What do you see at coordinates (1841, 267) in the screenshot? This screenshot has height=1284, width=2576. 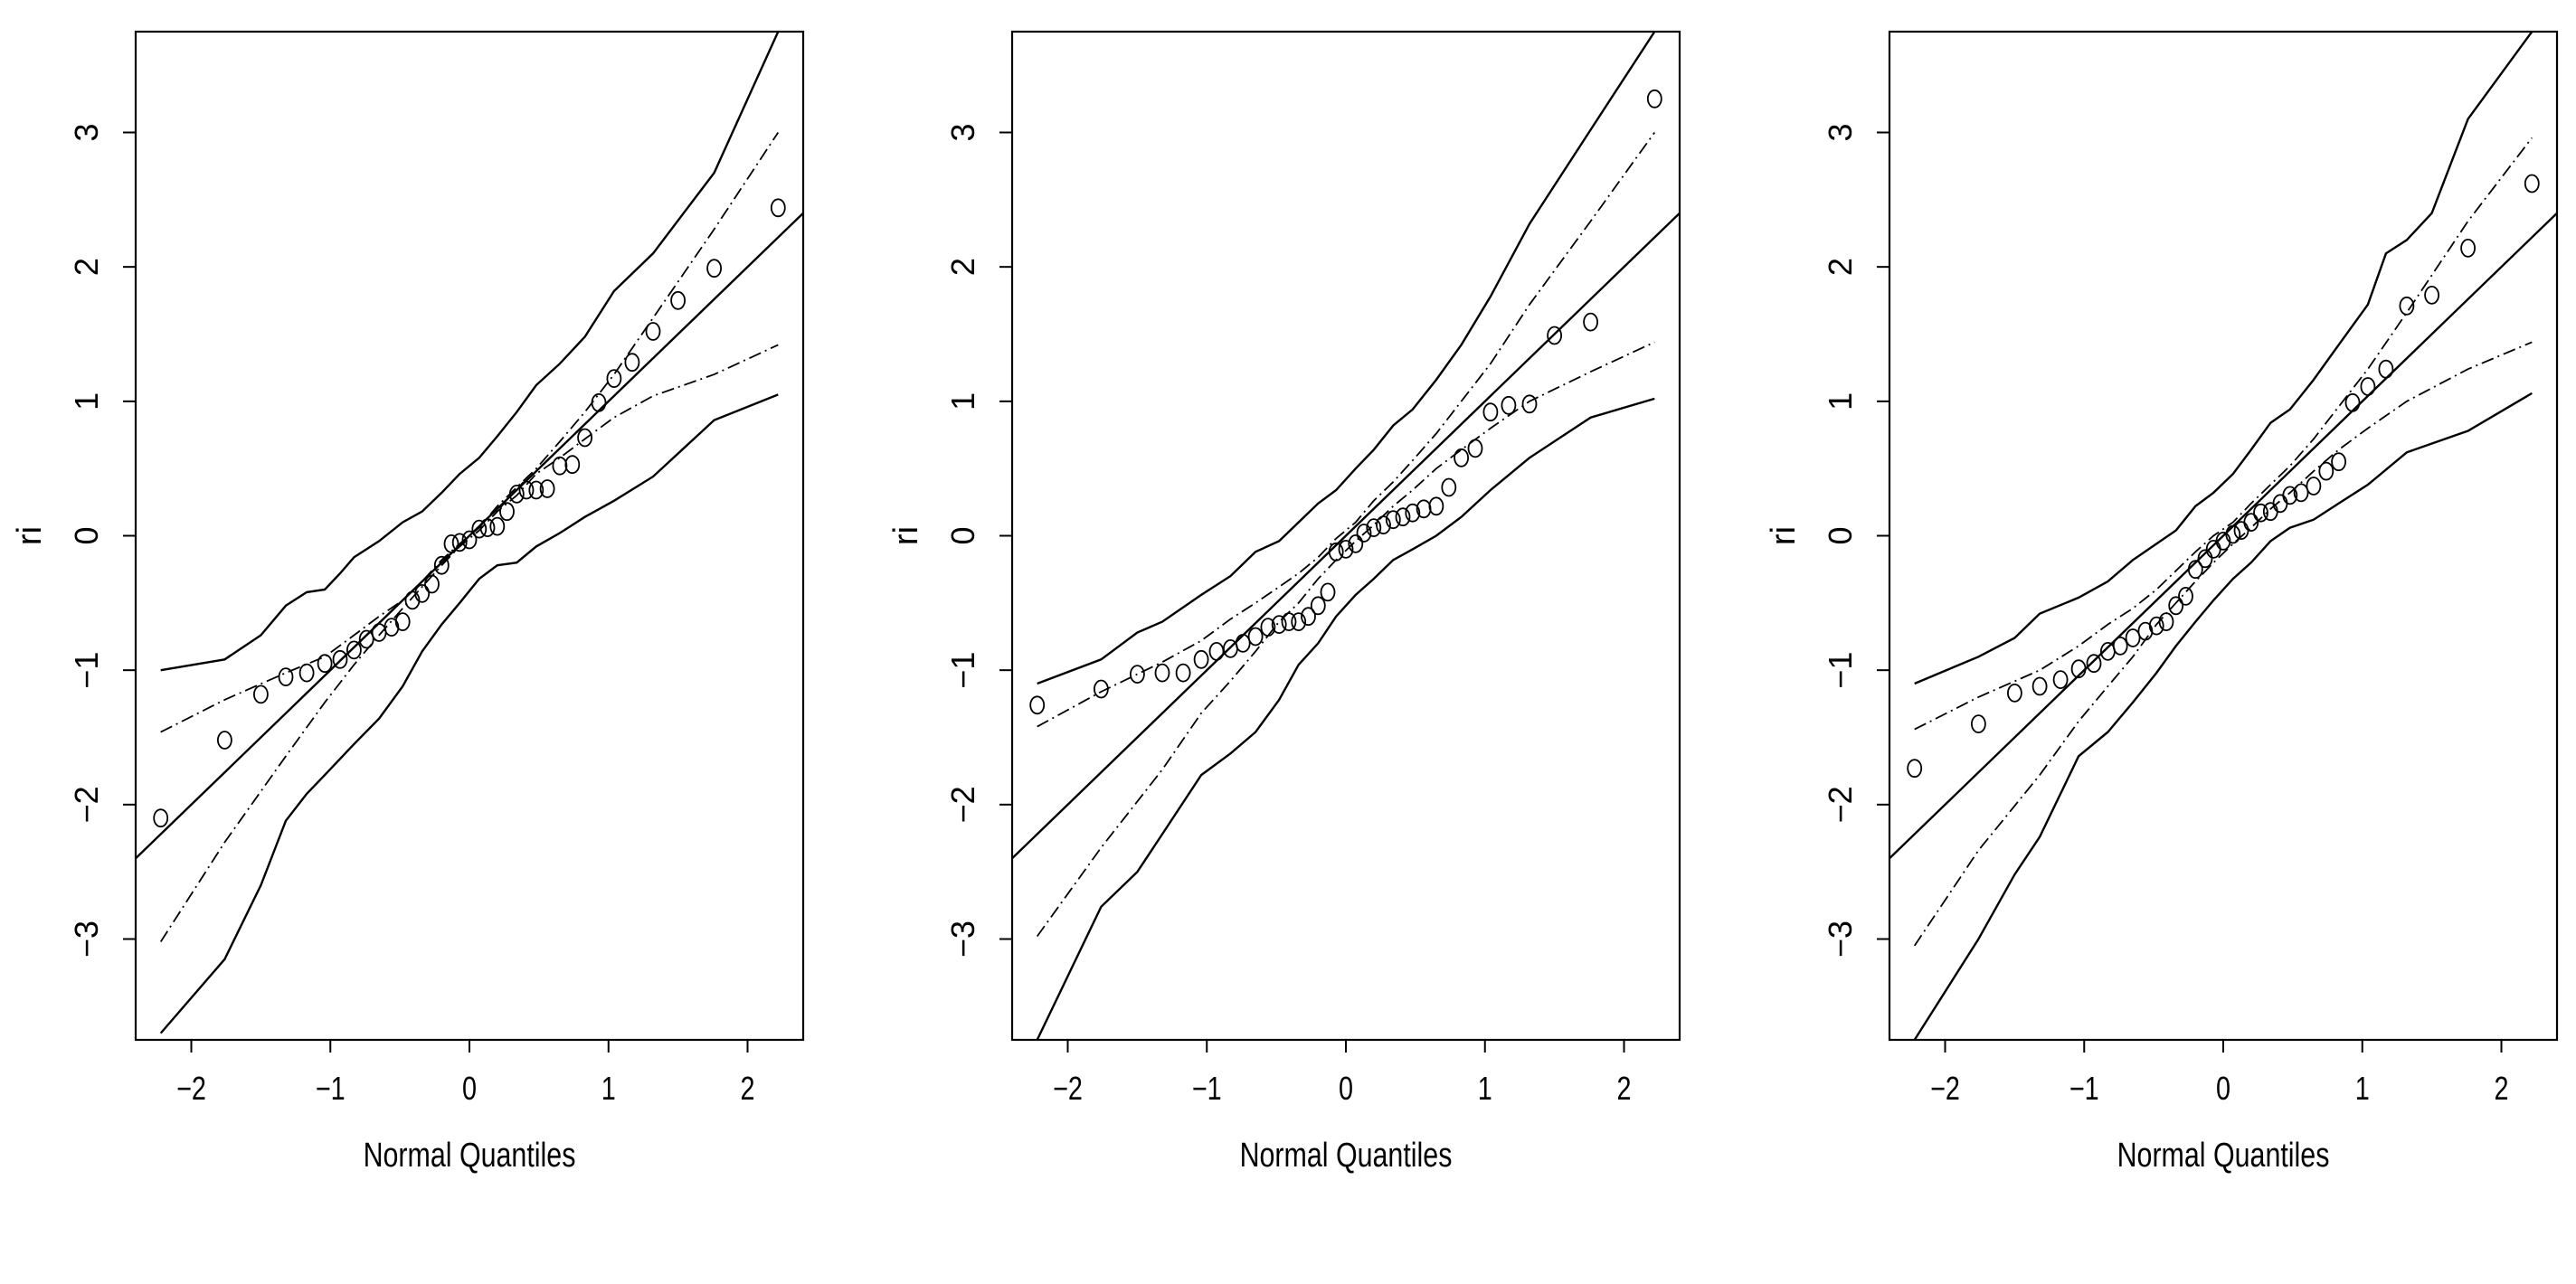 I see `y-tick-label: 2` at bounding box center [1841, 267].